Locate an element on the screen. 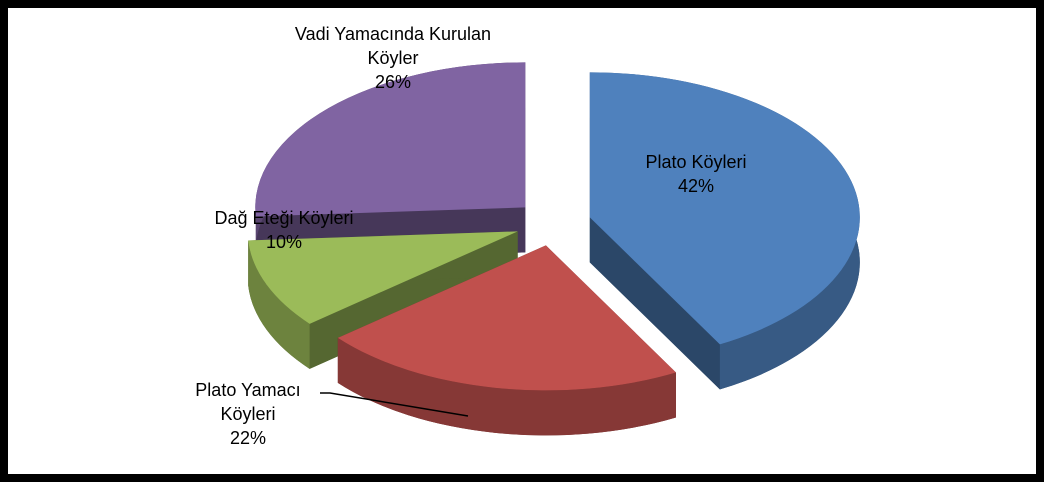 This screenshot has height=482, width=1044. category-label: Plato Yamacı Köyleri is located at coordinates (248, 402).